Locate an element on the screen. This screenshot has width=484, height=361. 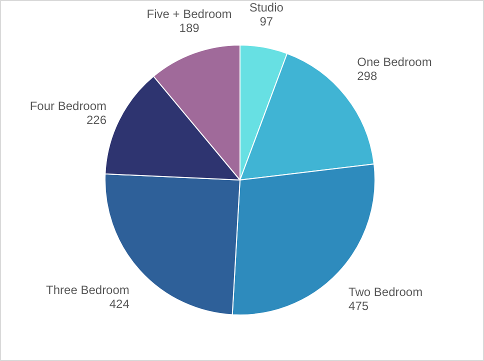
slice-label: Three Bedroom is located at coordinates (88, 289).